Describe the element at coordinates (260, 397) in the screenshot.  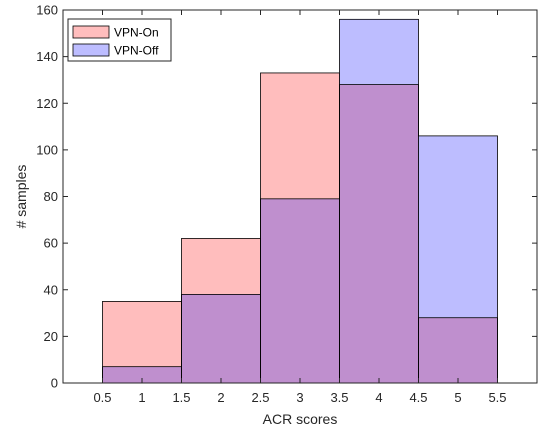
I see `x-tick-label: 2.5` at that location.